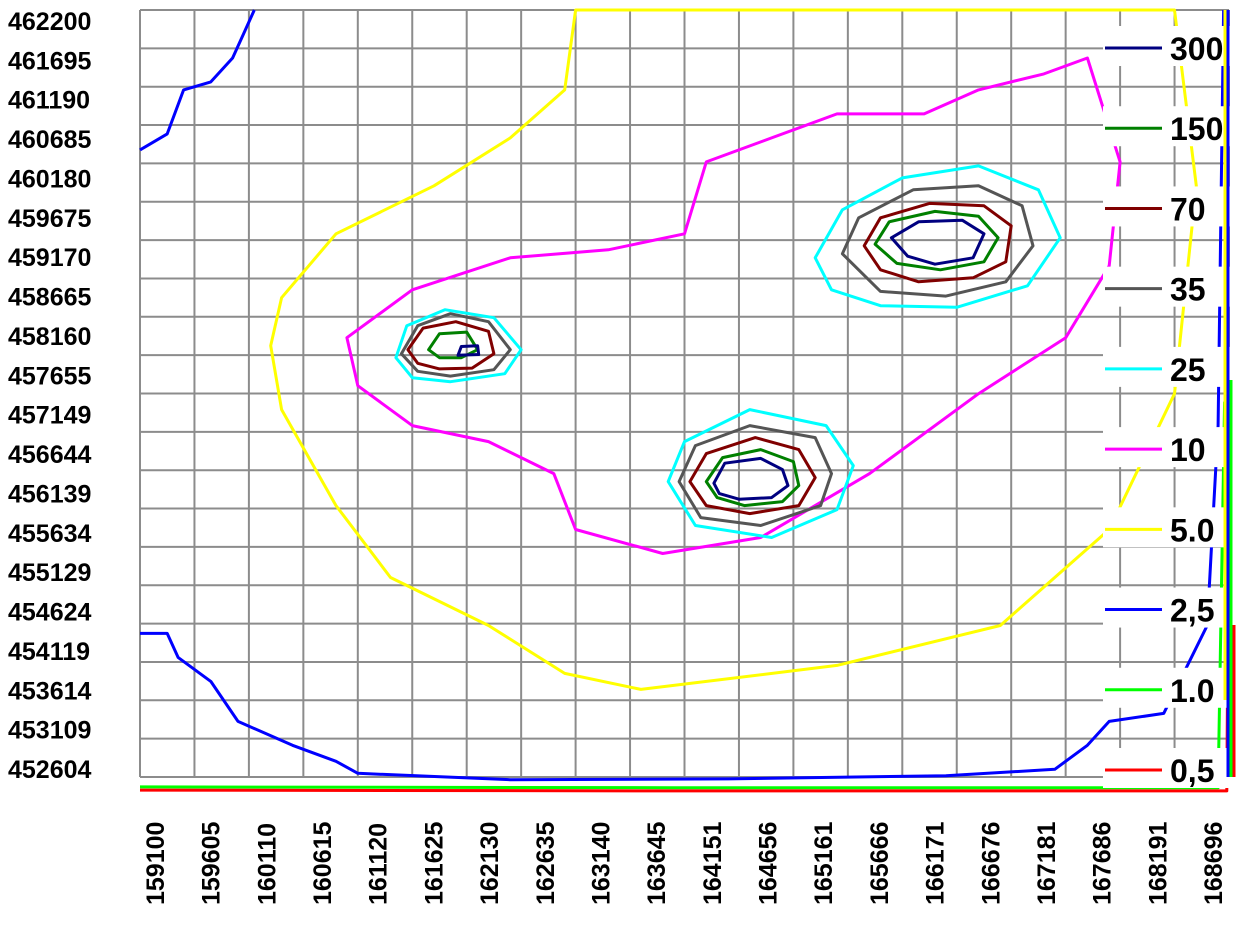 This screenshot has height=935, width=1244. What do you see at coordinates (50, 61) in the screenshot?
I see `y-tick-label: 461695` at bounding box center [50, 61].